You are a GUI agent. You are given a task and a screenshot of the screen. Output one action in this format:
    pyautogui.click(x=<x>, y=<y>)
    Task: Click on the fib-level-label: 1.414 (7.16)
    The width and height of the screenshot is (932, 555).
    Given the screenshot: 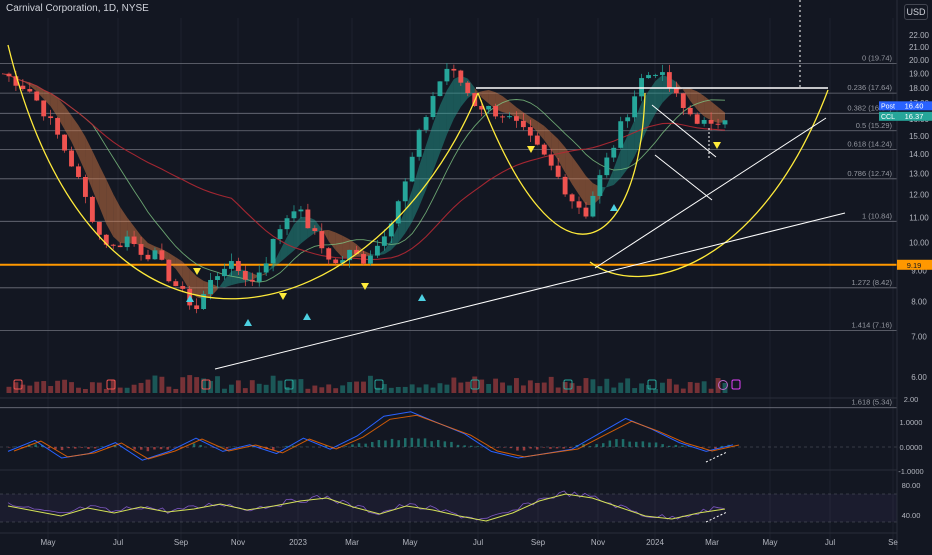 What is the action you would take?
    pyautogui.click(x=872, y=324)
    